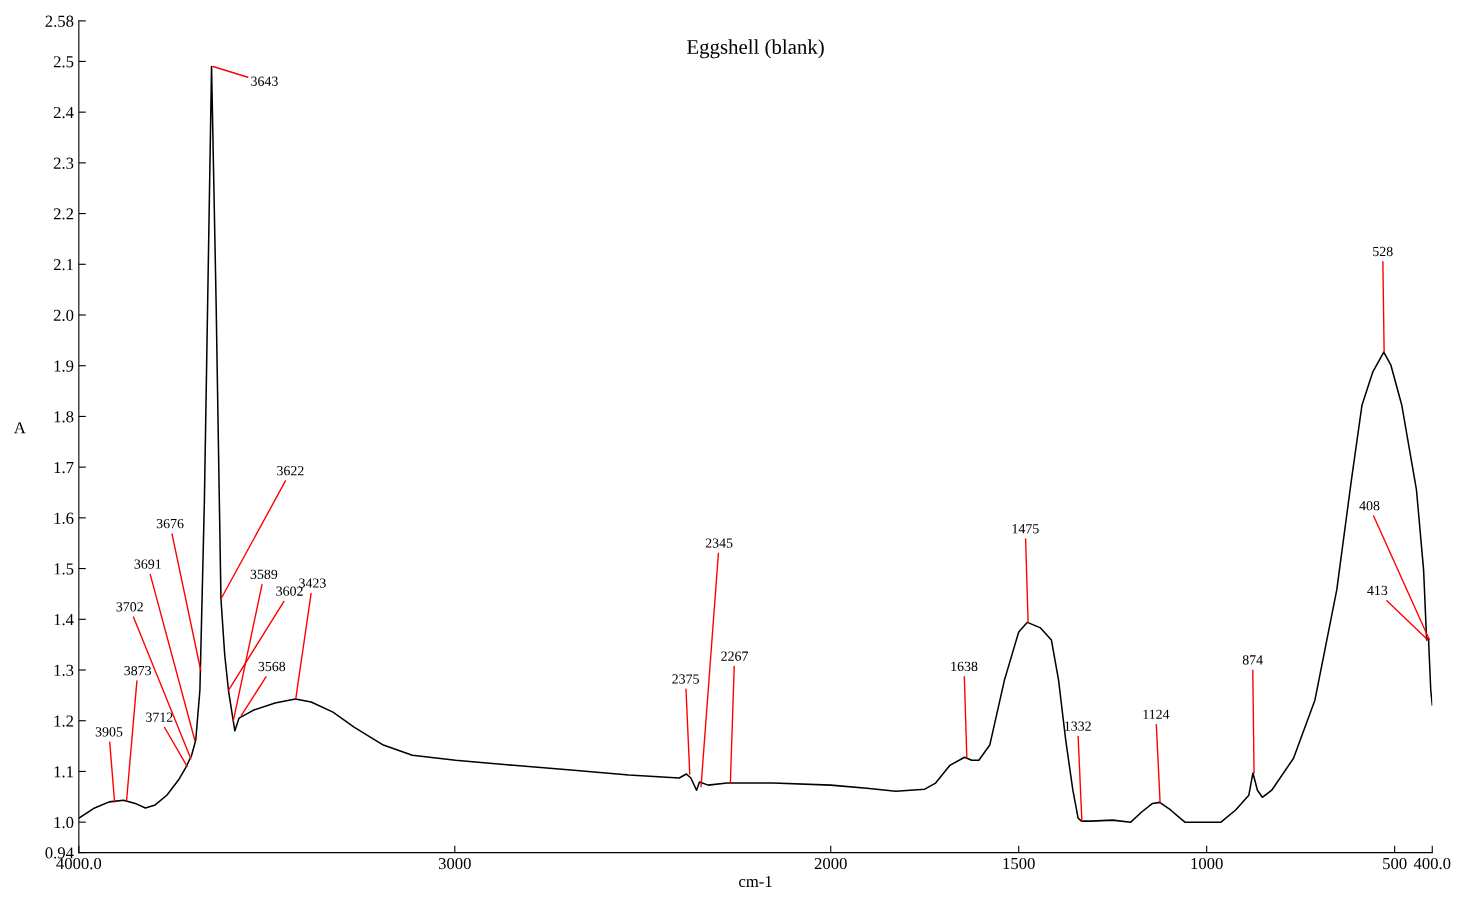  Describe the element at coordinates (64, 822) in the screenshot. I see `y-tick-label: 1.0` at that location.